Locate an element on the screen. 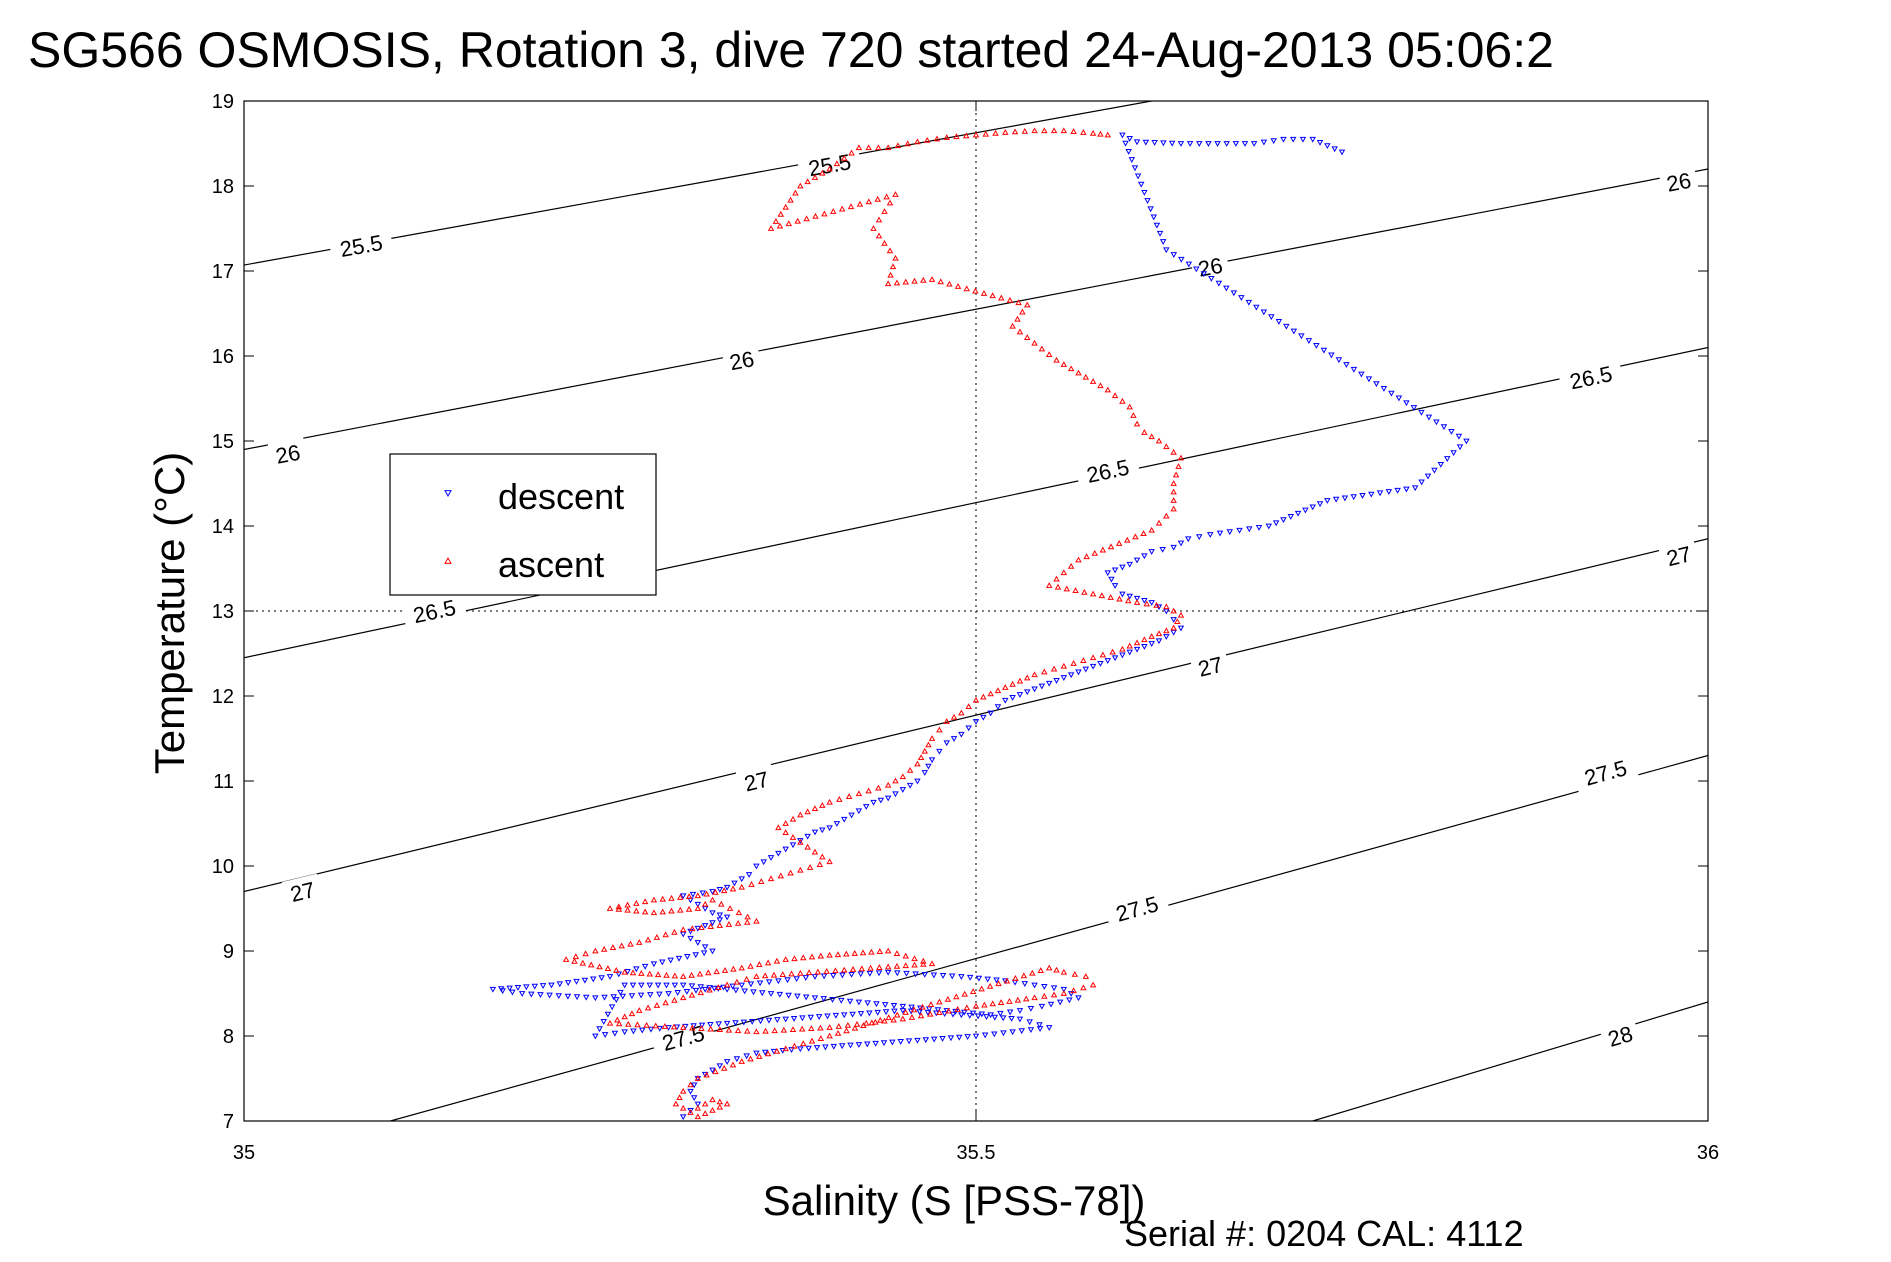 This screenshot has height=1262, width=1891. contour-label-bg is located at coordinates (1678, 180).